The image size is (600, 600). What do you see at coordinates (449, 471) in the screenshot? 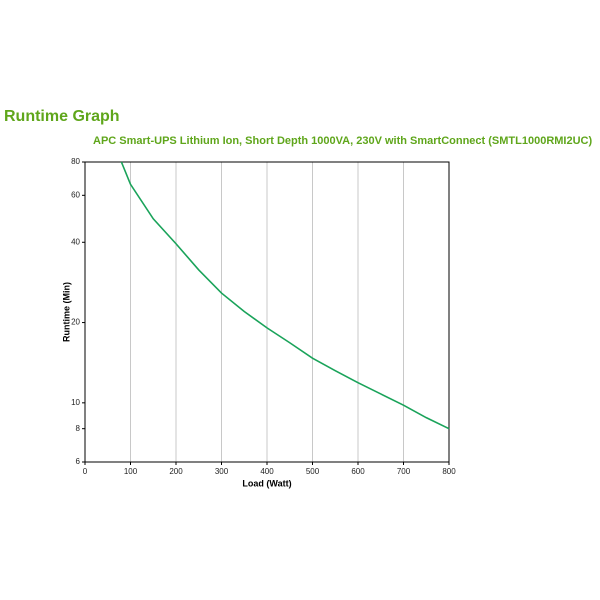
I see `x-tick-label: 800` at bounding box center [449, 471].